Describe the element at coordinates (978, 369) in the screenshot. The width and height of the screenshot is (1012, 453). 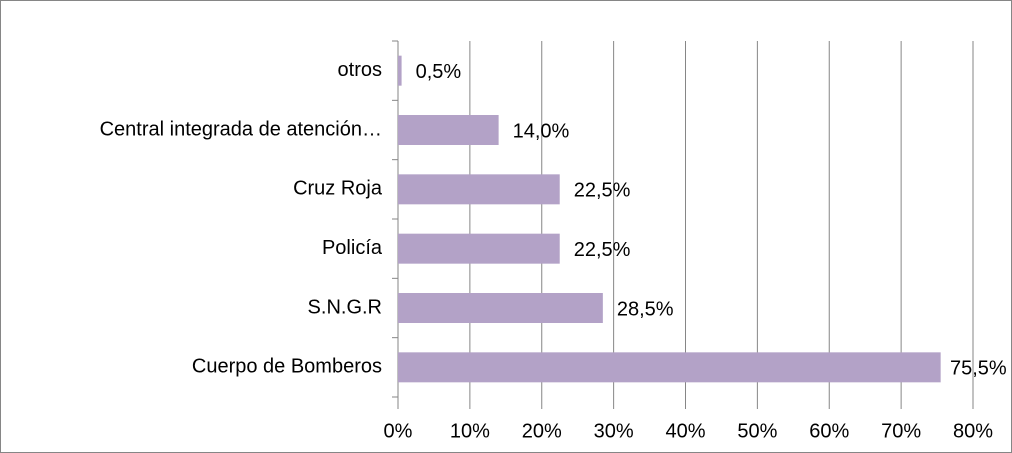
I see `value-label: 75,5%` at that location.